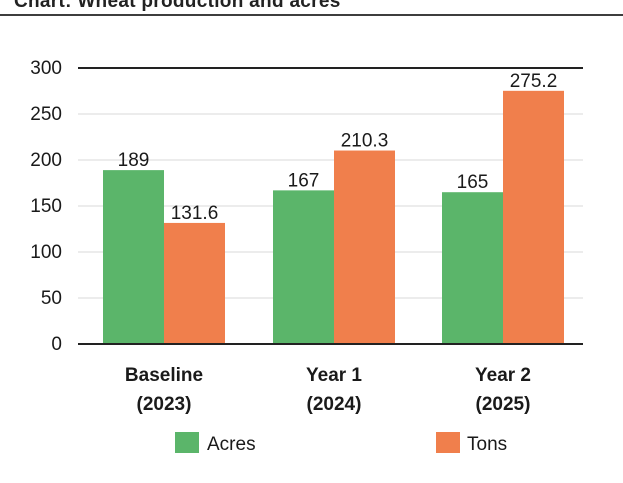 The image size is (623, 483). I want to click on y-tick-label-250: 250, so click(46, 114).